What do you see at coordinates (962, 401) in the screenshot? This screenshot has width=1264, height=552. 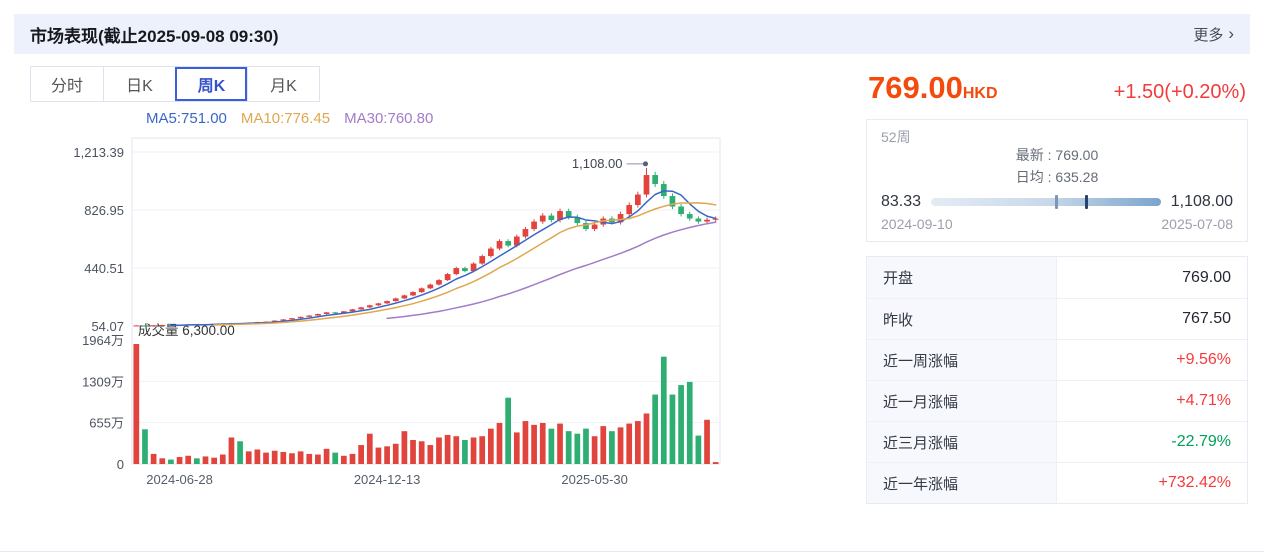 I see `stat-label: 近一月涨幅` at bounding box center [962, 401].